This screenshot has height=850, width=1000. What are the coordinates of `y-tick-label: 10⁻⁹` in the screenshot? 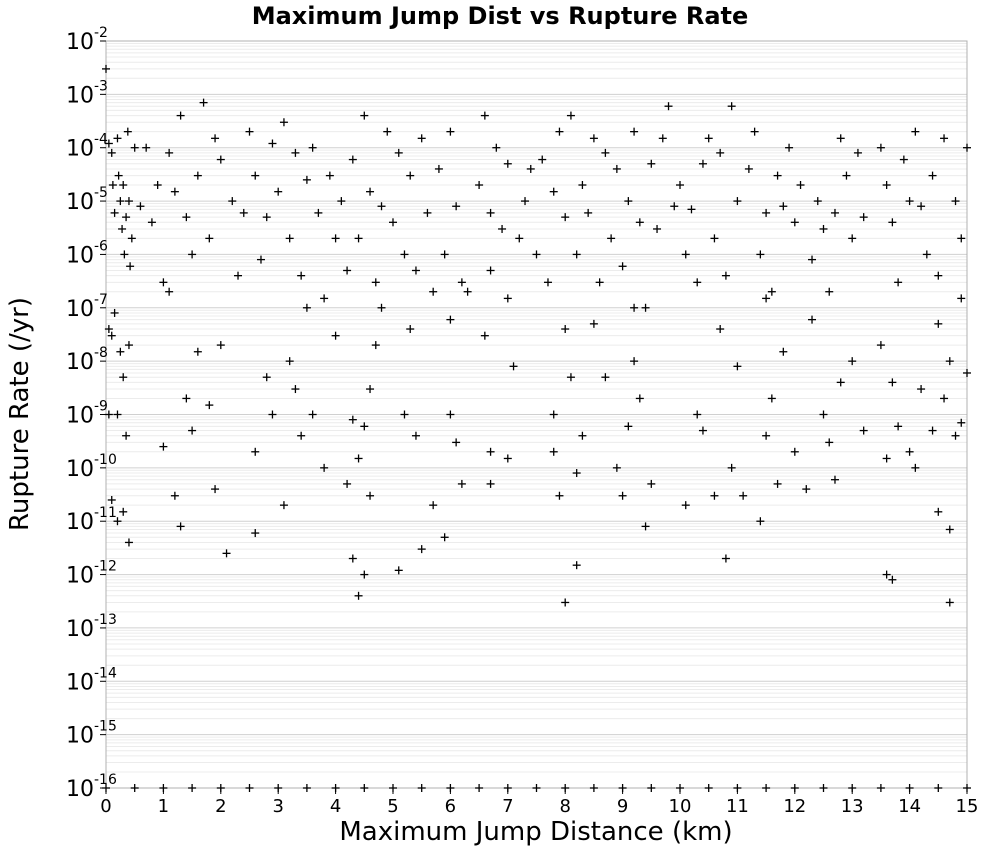 It's located at (87, 414).